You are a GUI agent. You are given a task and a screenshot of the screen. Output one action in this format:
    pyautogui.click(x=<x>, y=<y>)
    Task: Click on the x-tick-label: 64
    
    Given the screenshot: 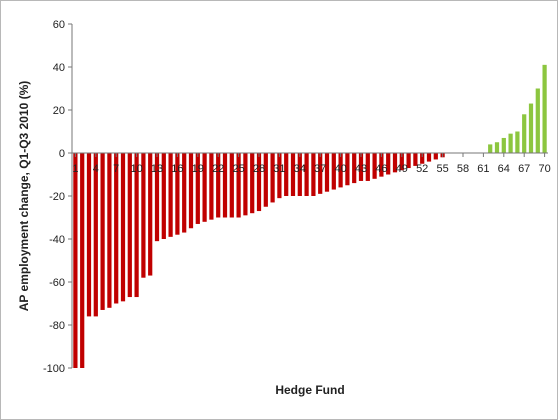 What is the action you would take?
    pyautogui.click(x=504, y=169)
    